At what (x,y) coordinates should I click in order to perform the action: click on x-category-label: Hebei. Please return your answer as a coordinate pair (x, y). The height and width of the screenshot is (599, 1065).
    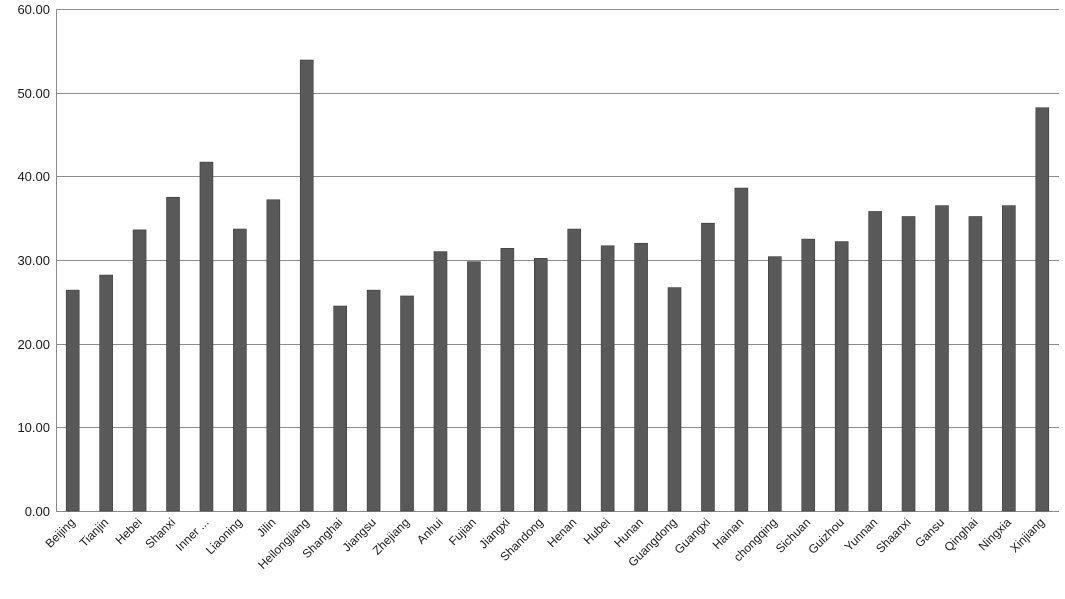
    Looking at the image, I should click on (129, 531).